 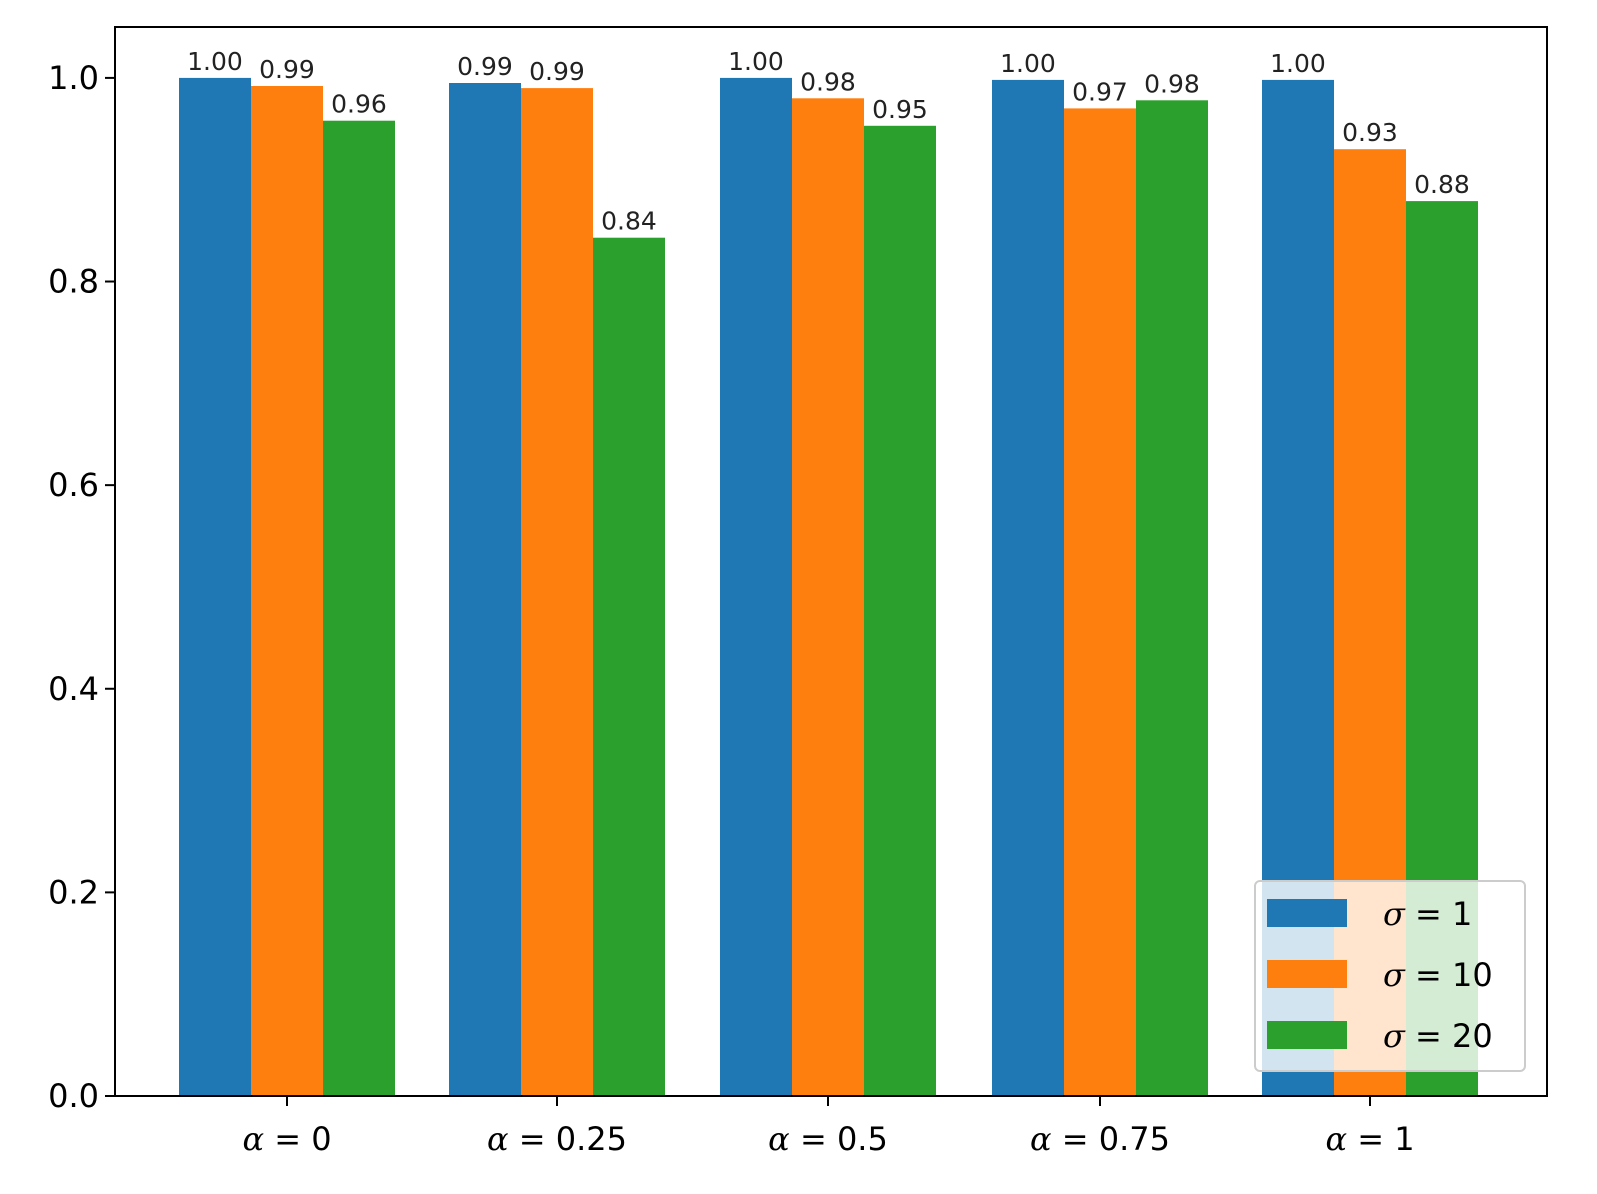 I want to click on legend-label-2: σ = 10, so click(x=1438, y=975).